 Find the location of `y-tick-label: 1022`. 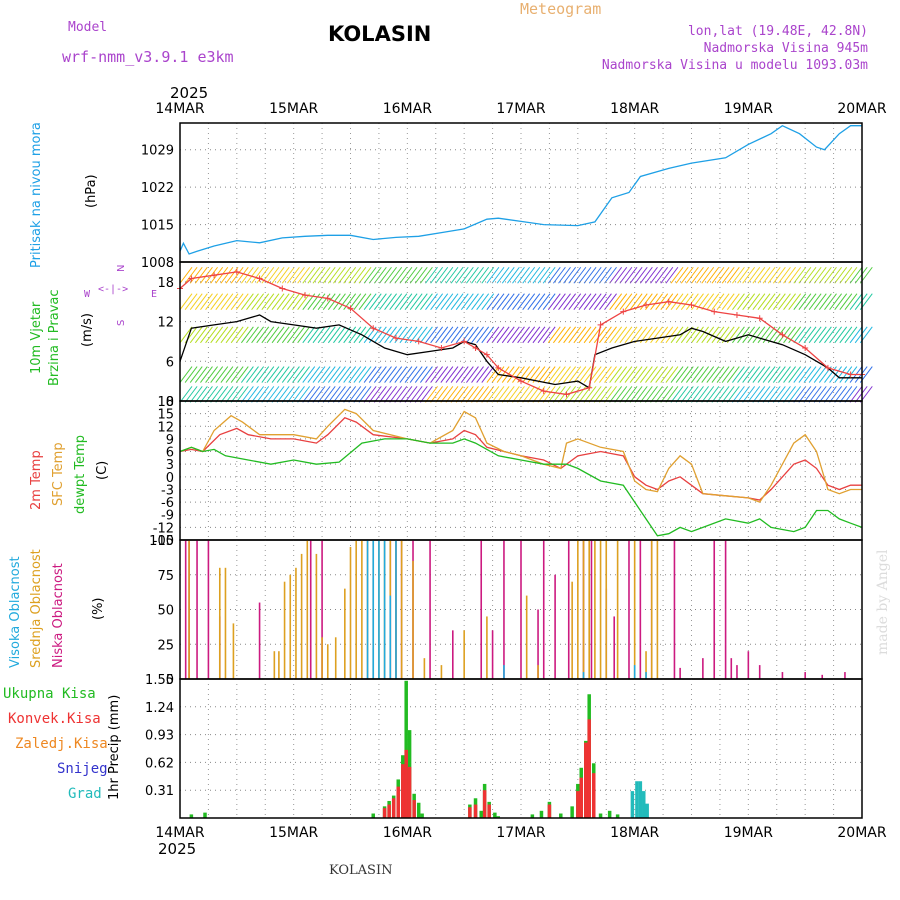

y-tick-label: 1022 is located at coordinates (157, 188).